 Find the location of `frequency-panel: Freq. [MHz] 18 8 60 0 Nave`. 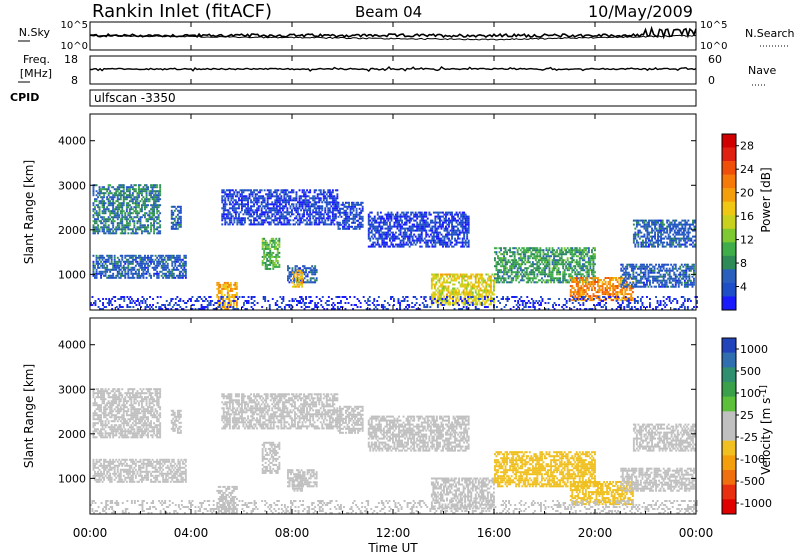

frequency-panel: Freq. [MHz] 18 8 60 0 Nave is located at coordinates (397, 70).